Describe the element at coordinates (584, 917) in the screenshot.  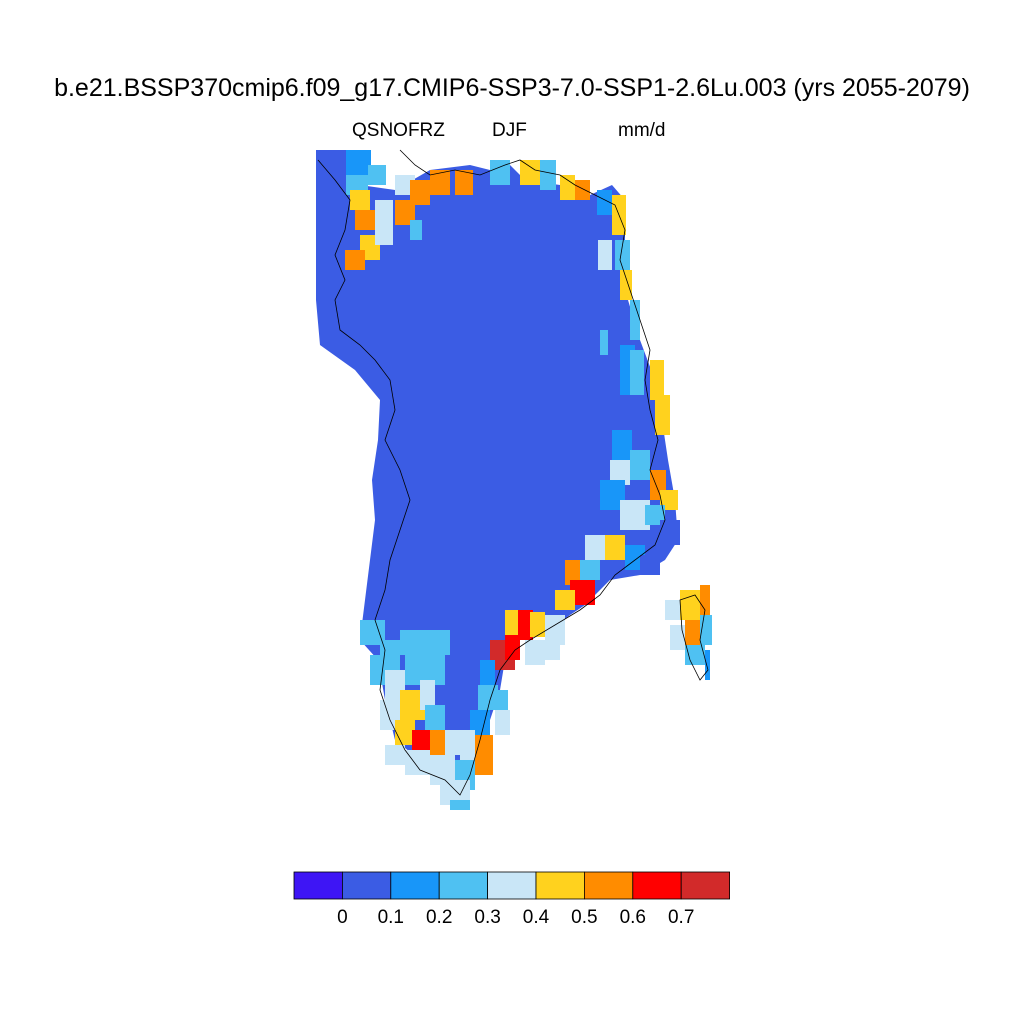
I see `colorbar-tick-label: 0.5` at that location.